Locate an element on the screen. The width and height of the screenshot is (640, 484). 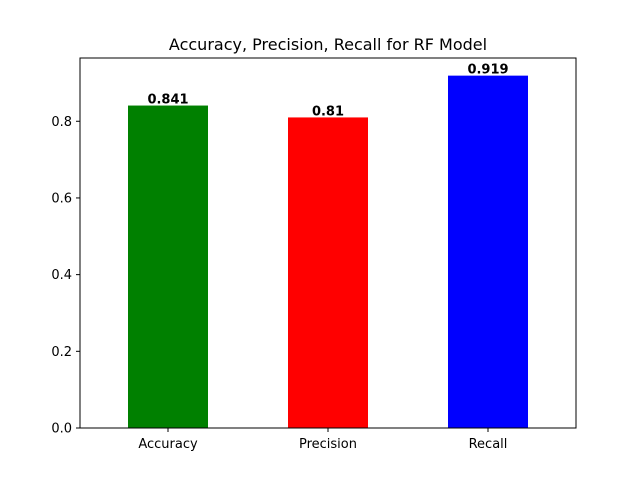
x-axis-ticks: Accuracy Precision Recall is located at coordinates (322, 440).